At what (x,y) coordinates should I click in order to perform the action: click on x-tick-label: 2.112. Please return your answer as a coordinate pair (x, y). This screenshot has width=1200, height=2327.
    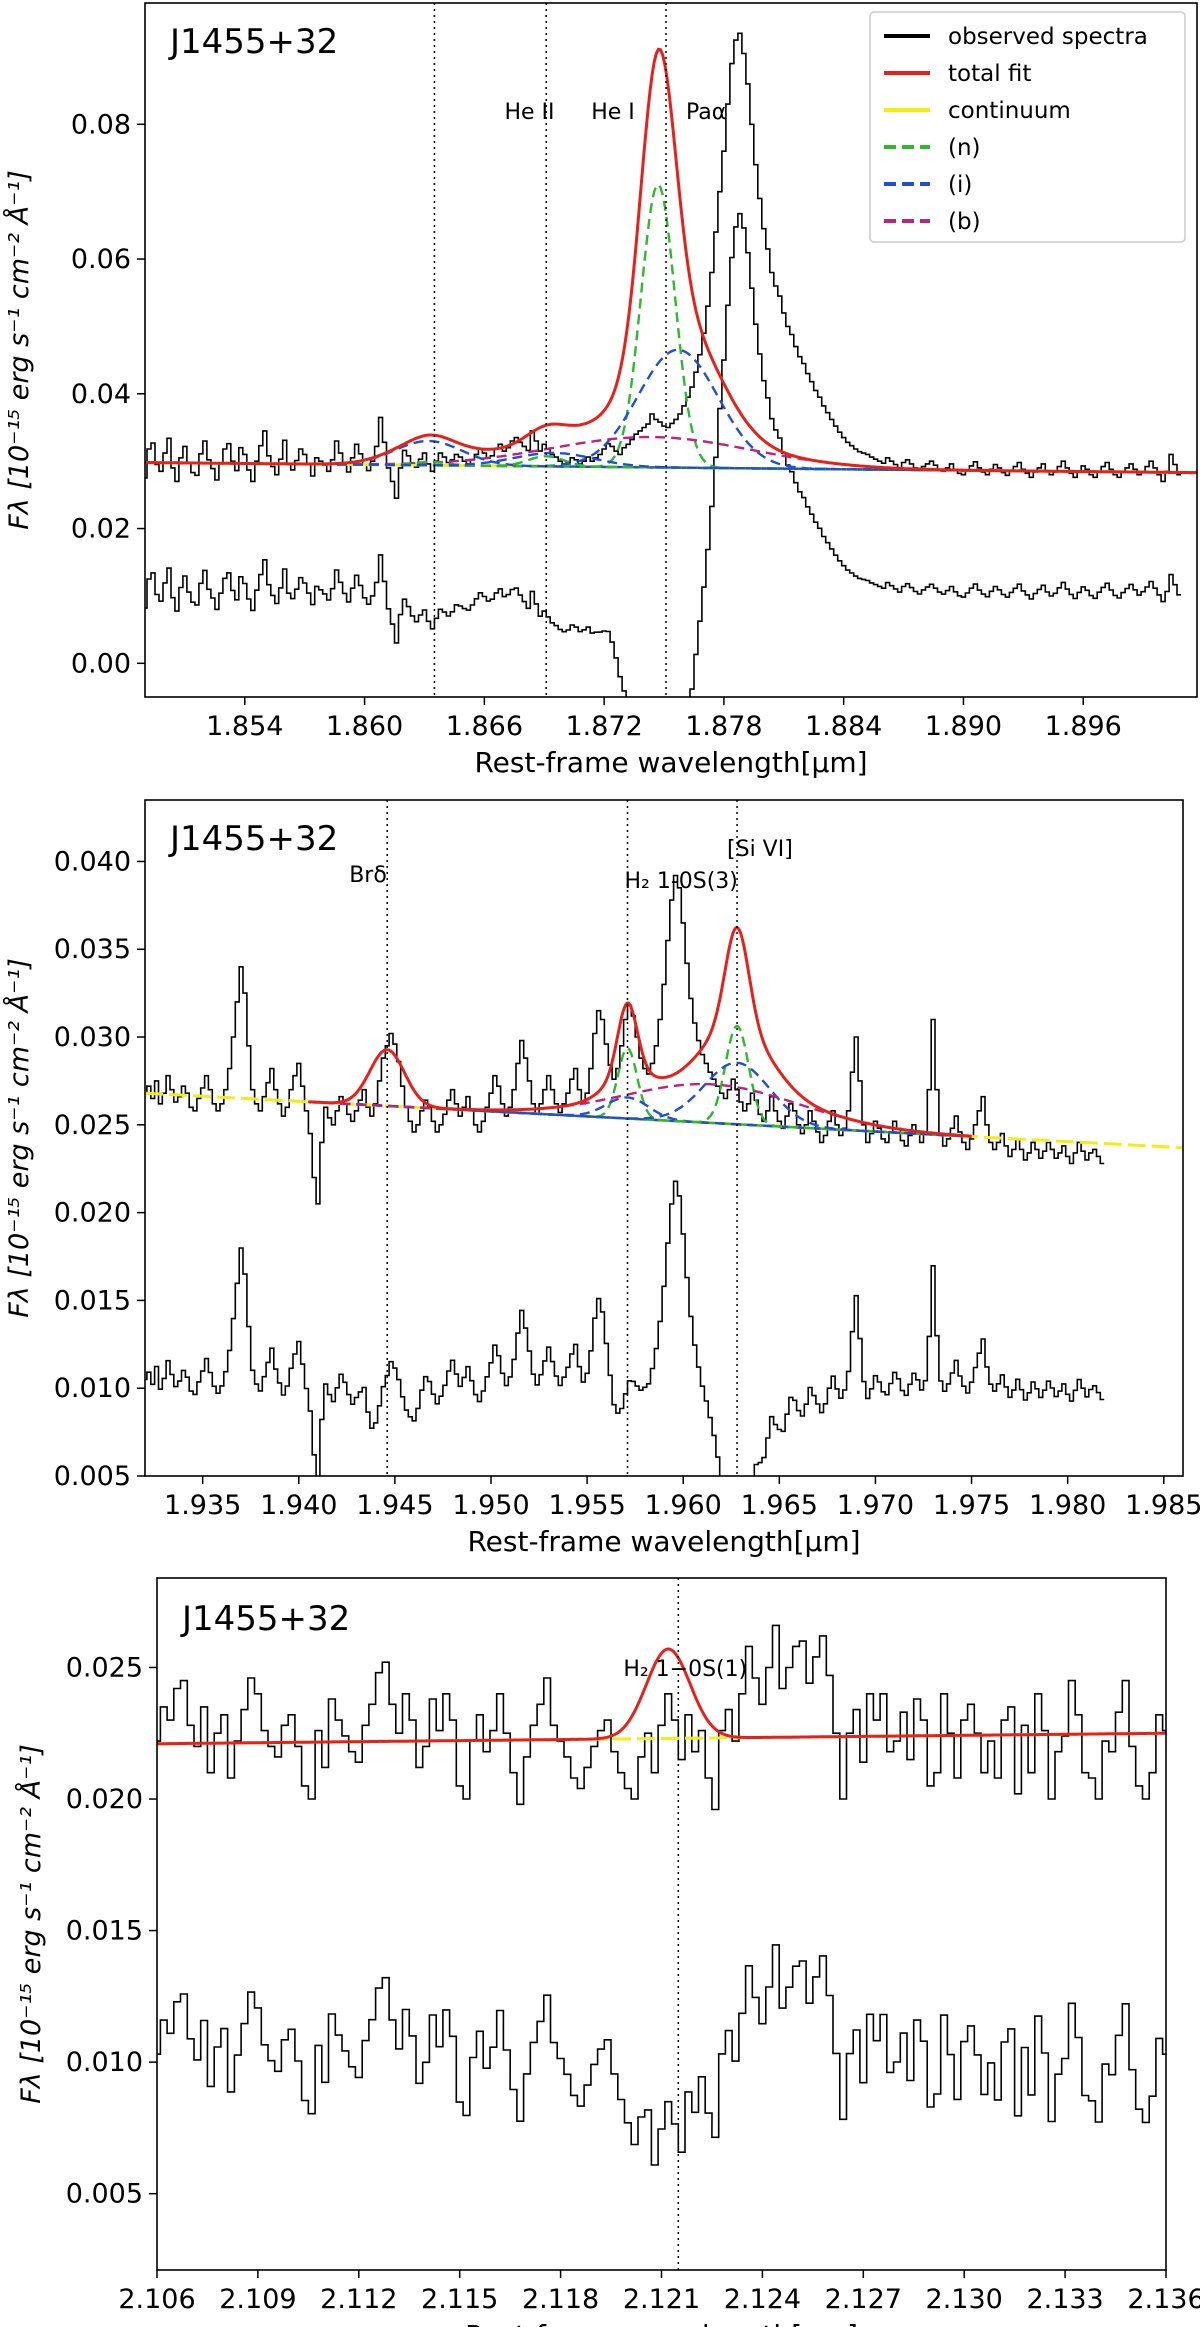
    Looking at the image, I should click on (358, 2299).